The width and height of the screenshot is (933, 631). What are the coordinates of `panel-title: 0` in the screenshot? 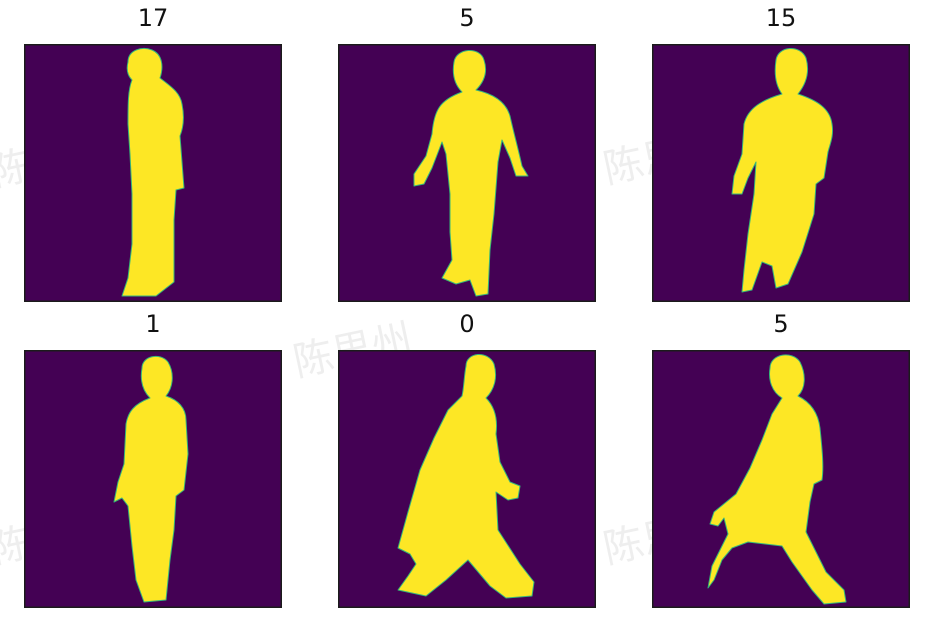 It's located at (467, 324).